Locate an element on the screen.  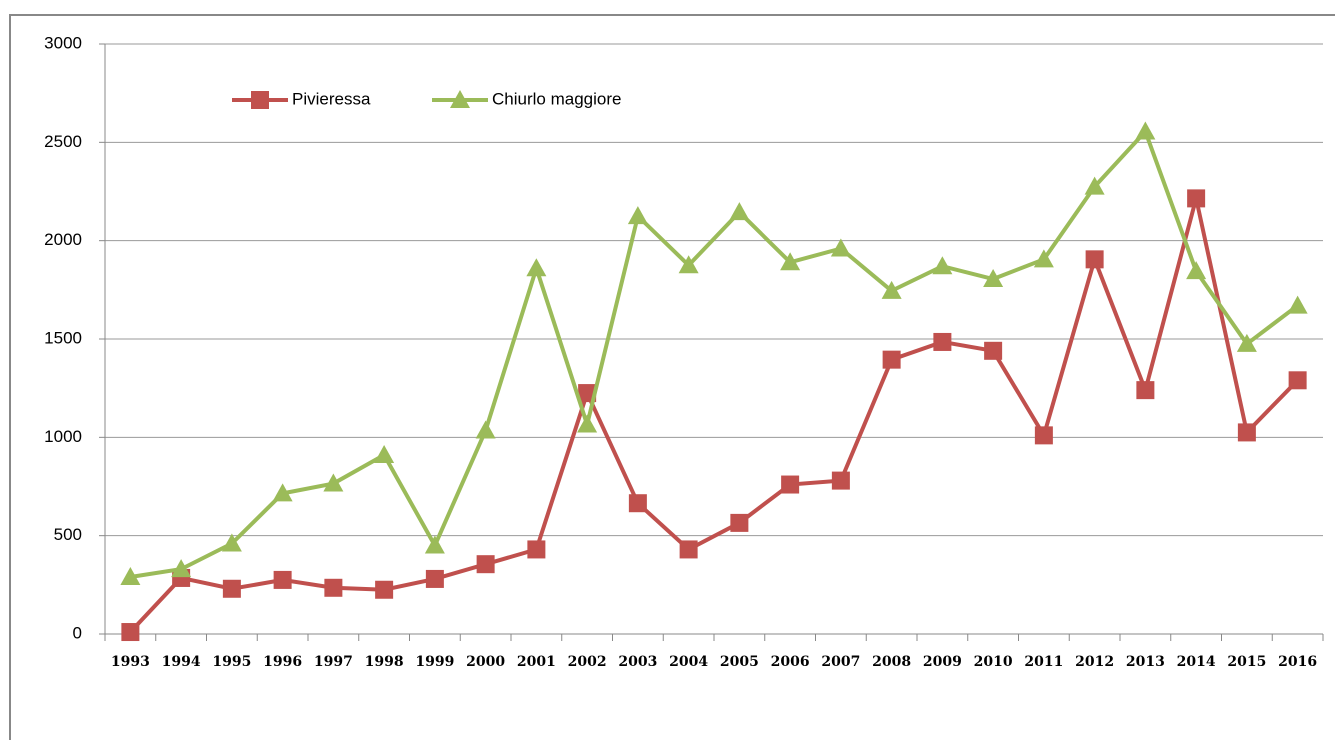
x-tick-label: 2012 is located at coordinates (1094, 662).